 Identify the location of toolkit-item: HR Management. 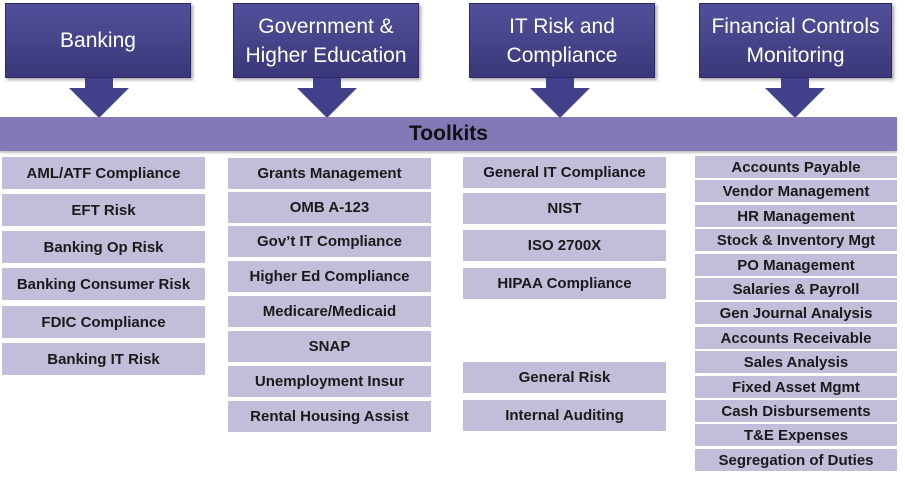
(796, 216).